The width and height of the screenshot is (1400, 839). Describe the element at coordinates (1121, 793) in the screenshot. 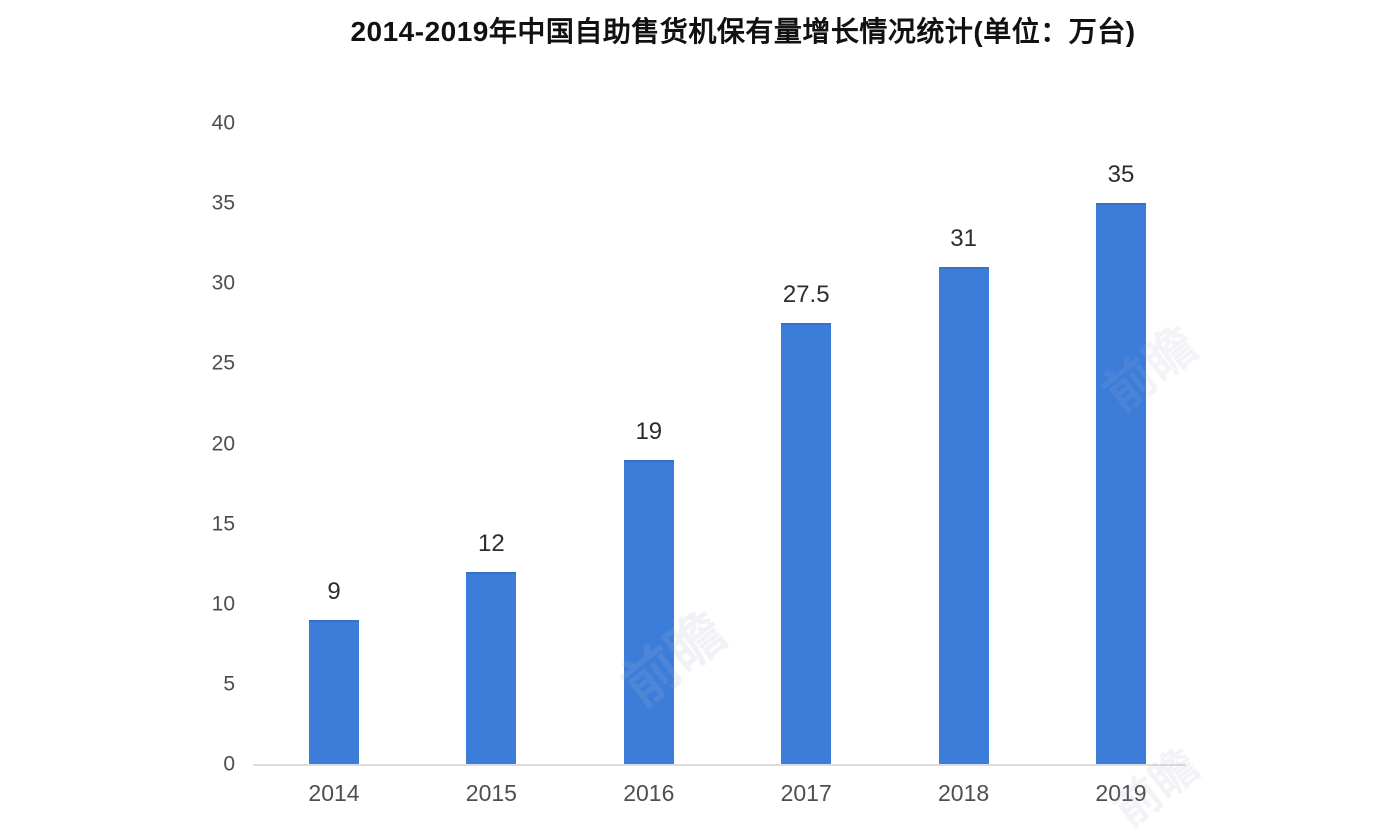

I see `x-tick-label-2019: 2019` at that location.